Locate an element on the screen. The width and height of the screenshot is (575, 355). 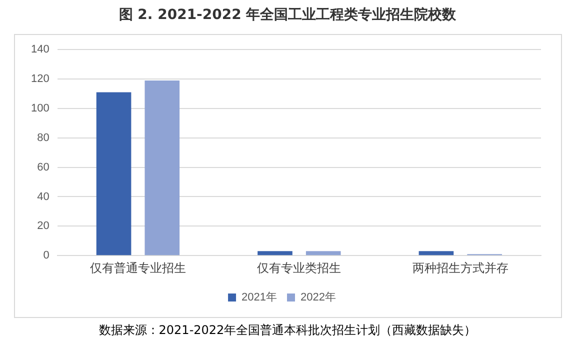
y-tick-label: 40 is located at coordinates (43, 196).